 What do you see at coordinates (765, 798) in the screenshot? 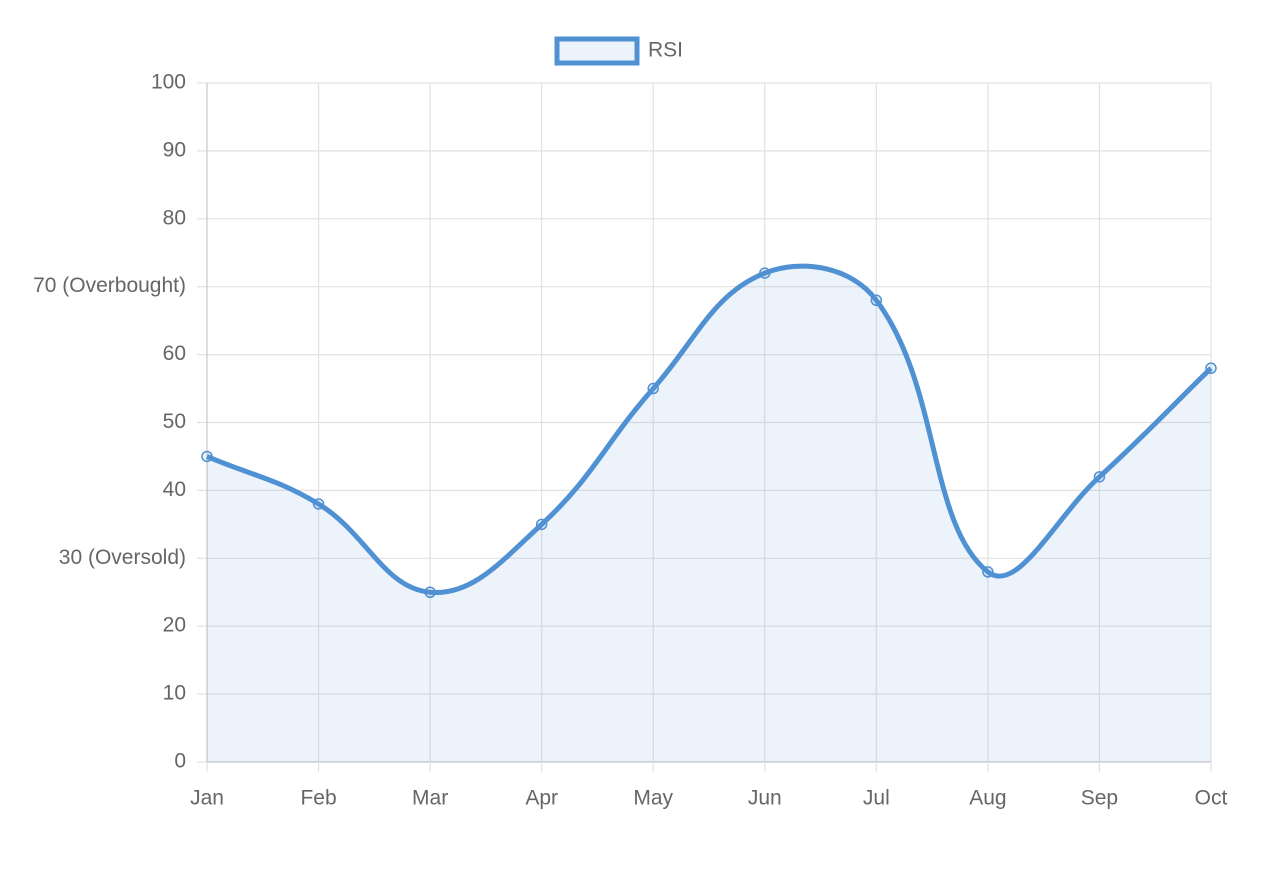
I see `x-tick-label: Jun` at bounding box center [765, 798].